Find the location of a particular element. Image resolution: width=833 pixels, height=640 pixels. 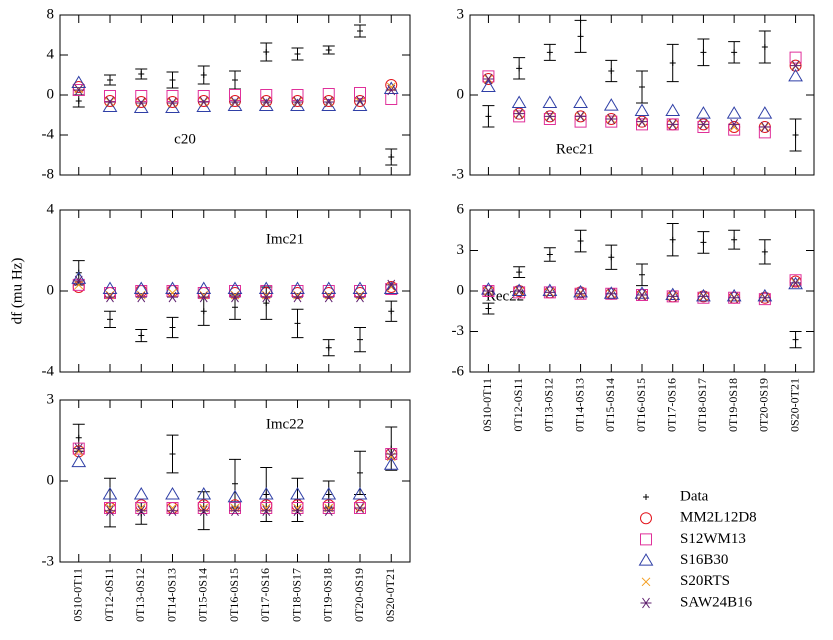

panel-title: Imc22 is located at coordinates (285, 424).